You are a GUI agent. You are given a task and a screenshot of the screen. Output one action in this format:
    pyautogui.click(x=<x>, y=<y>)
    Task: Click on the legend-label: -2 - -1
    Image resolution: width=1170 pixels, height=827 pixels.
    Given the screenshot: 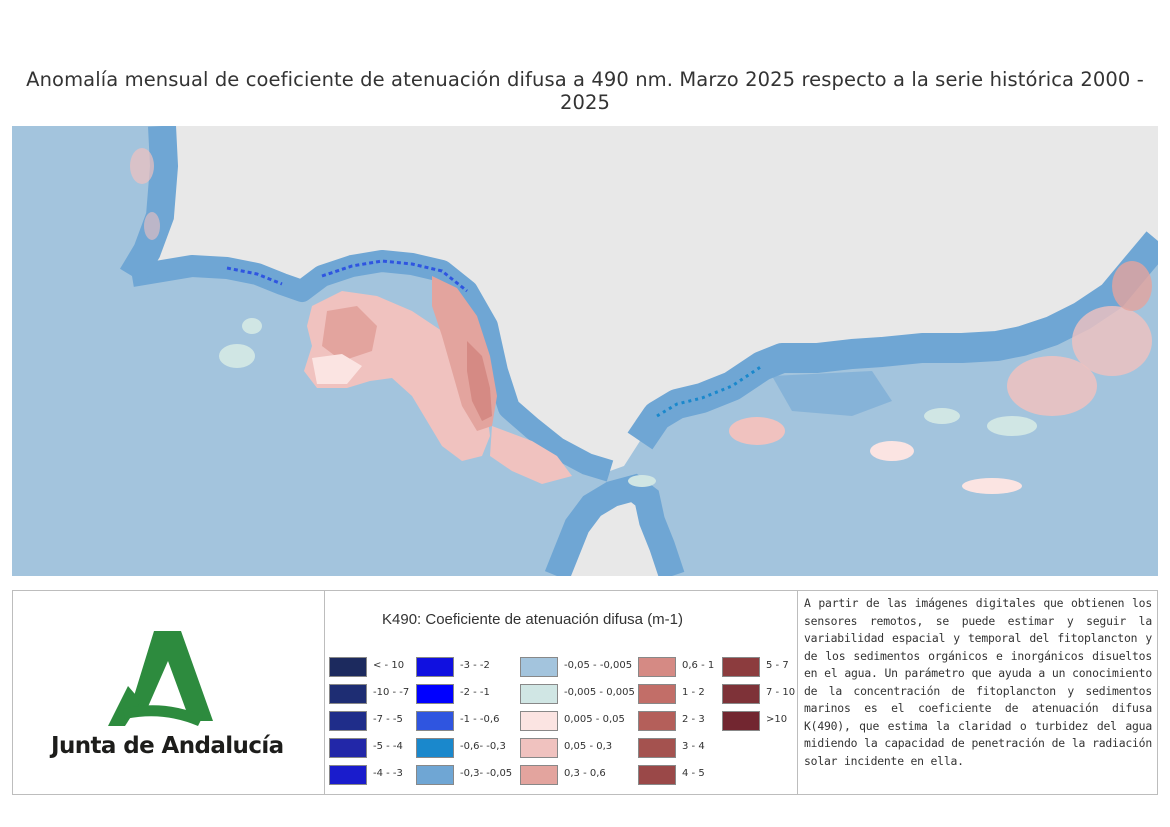 What is the action you would take?
    pyautogui.click(x=475, y=692)
    